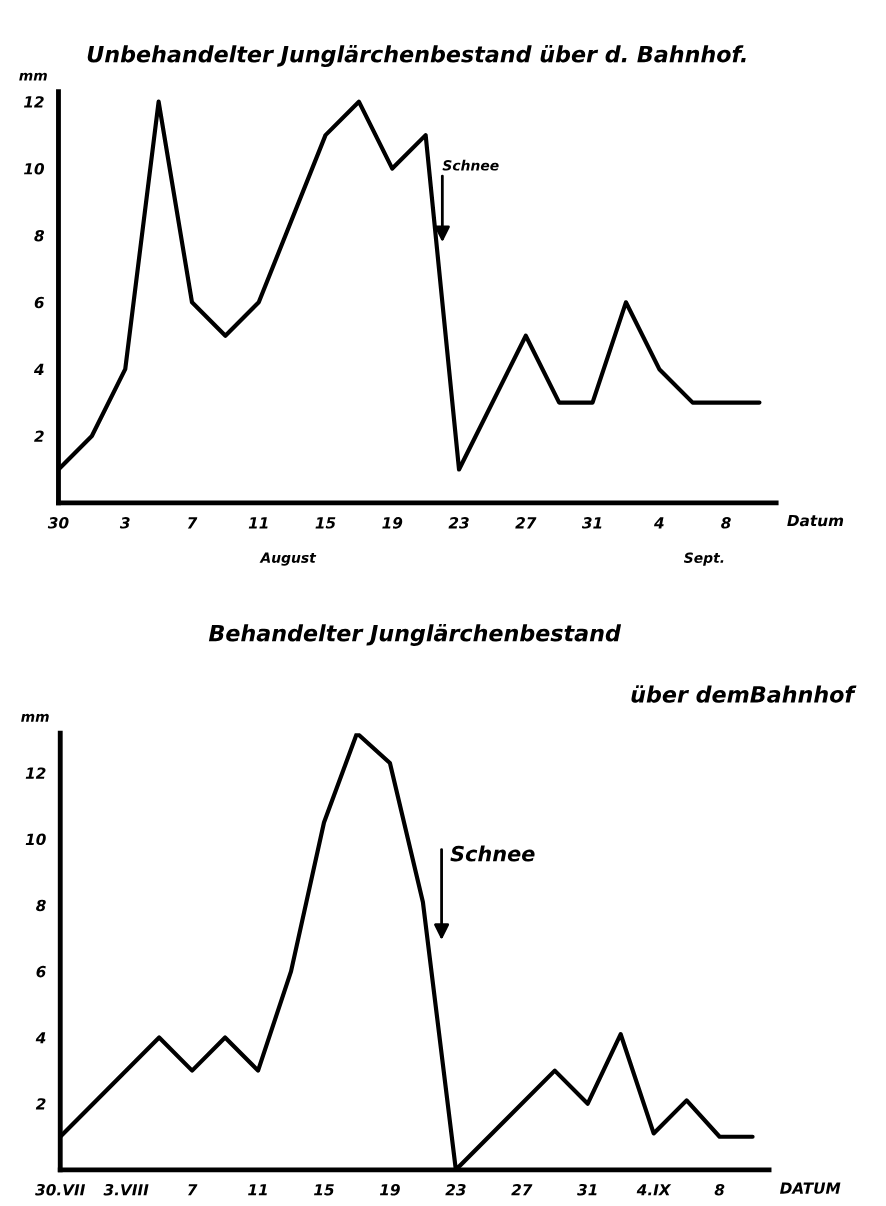 This screenshot has width=886, height=1206. Describe the element at coordinates (288, 559) in the screenshot. I see `text: August` at that location.